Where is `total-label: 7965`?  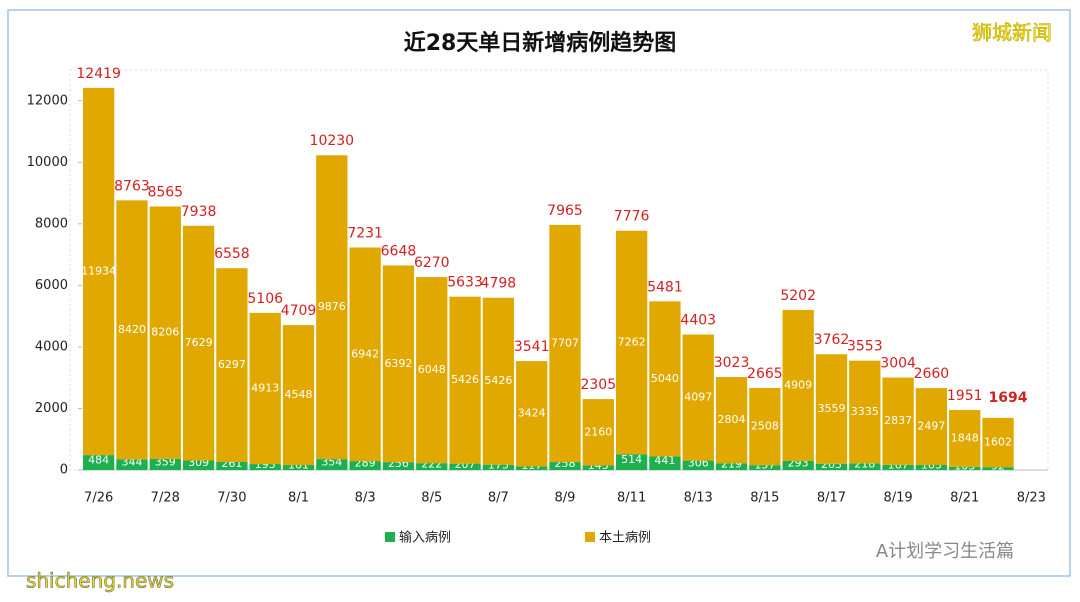
total-label: 7965 is located at coordinates (565, 211).